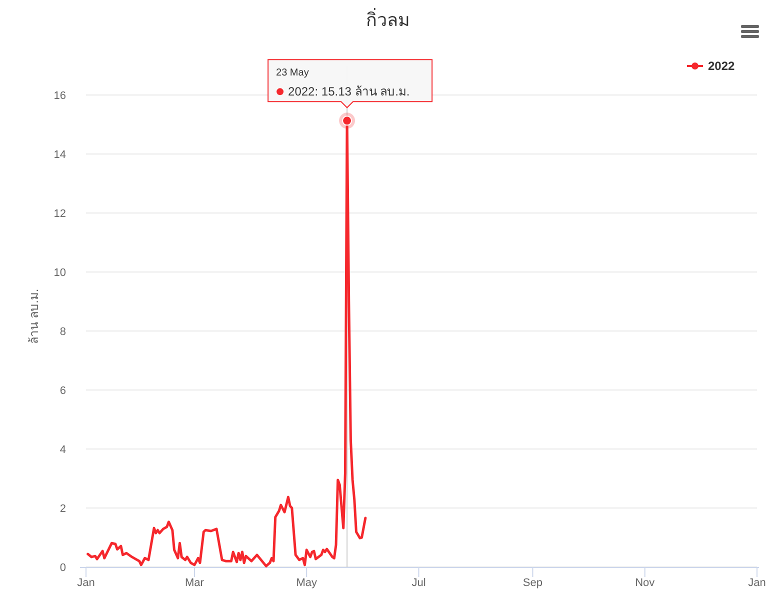  What do you see at coordinates (532, 583) in the screenshot?
I see `x-tick-label: Sep` at bounding box center [532, 583].